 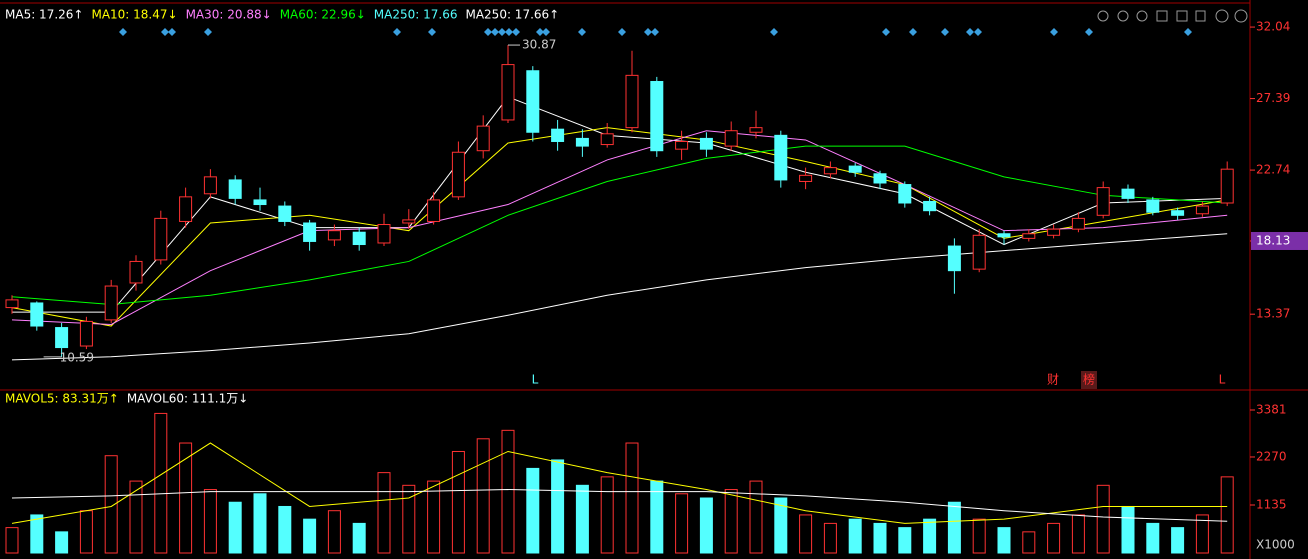 What do you see at coordinates (1273, 27) in the screenshot?
I see `y-tick-label: 32.04` at bounding box center [1273, 27].